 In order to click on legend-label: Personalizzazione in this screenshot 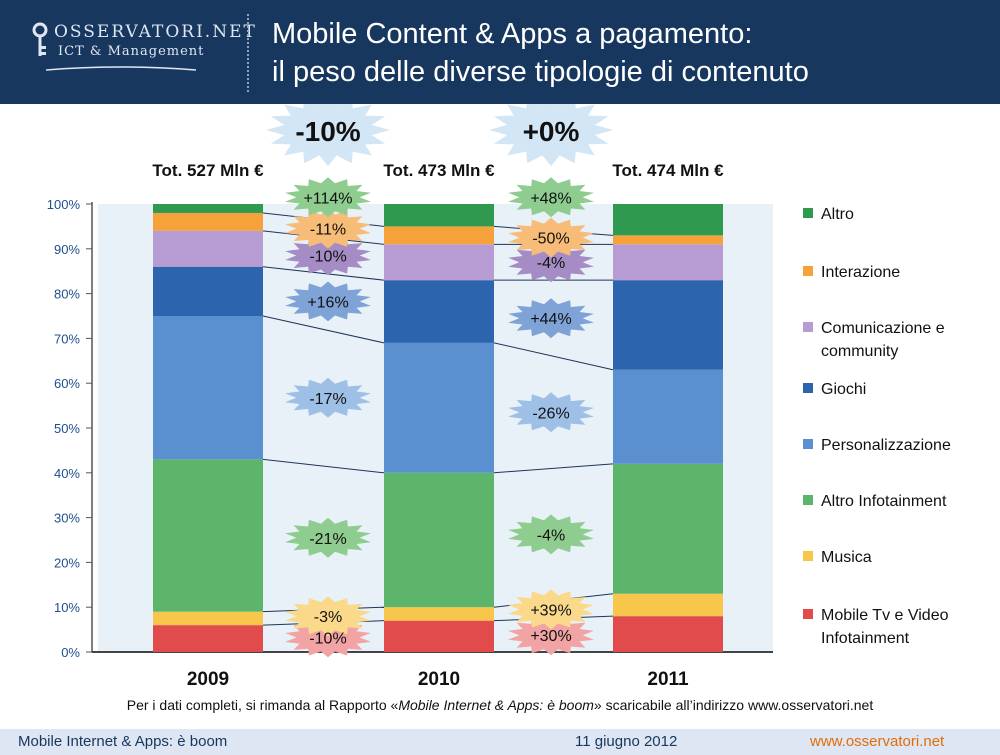, I will do `click(886, 445)`.